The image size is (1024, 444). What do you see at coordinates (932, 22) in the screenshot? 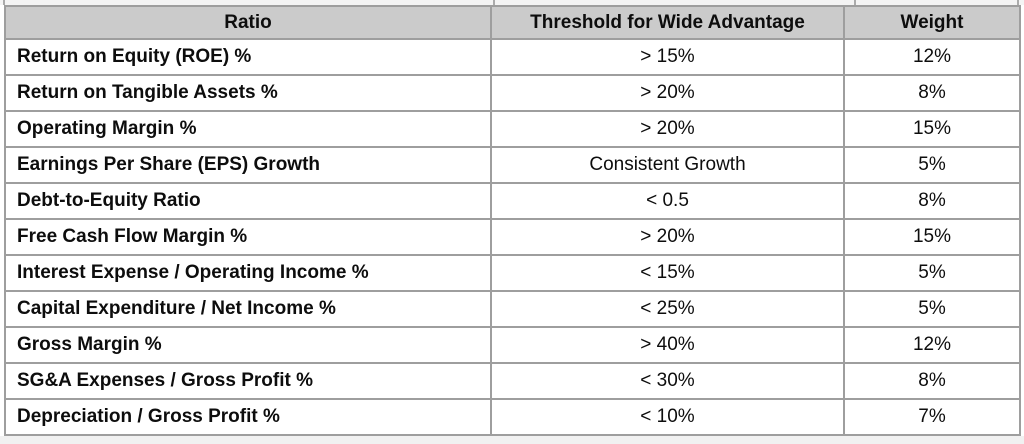
I see `column-header-weight: Weight` at bounding box center [932, 22].